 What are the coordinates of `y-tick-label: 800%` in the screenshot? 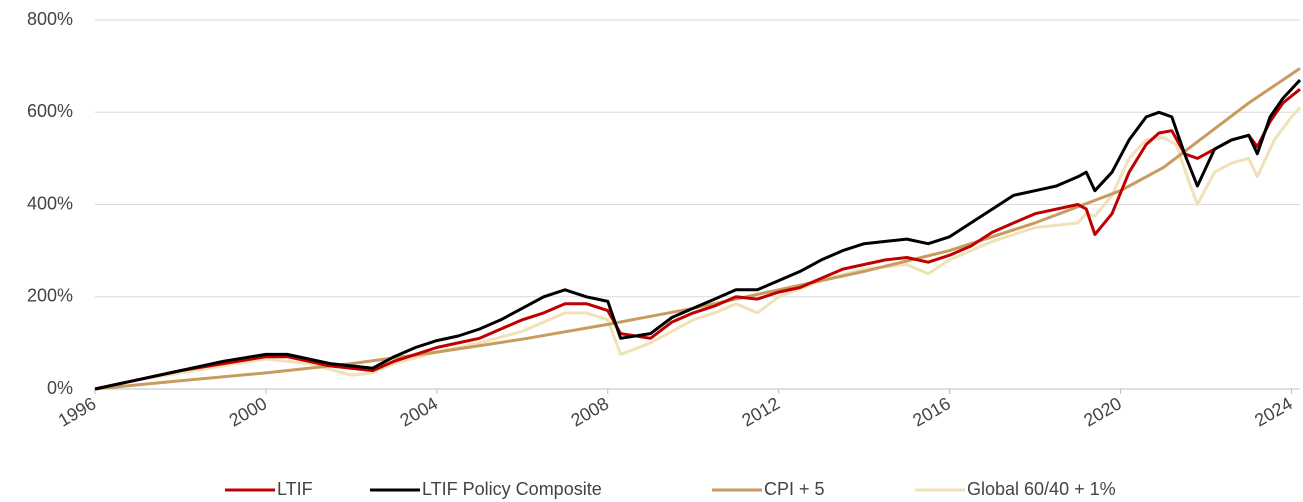 It's located at (50, 19).